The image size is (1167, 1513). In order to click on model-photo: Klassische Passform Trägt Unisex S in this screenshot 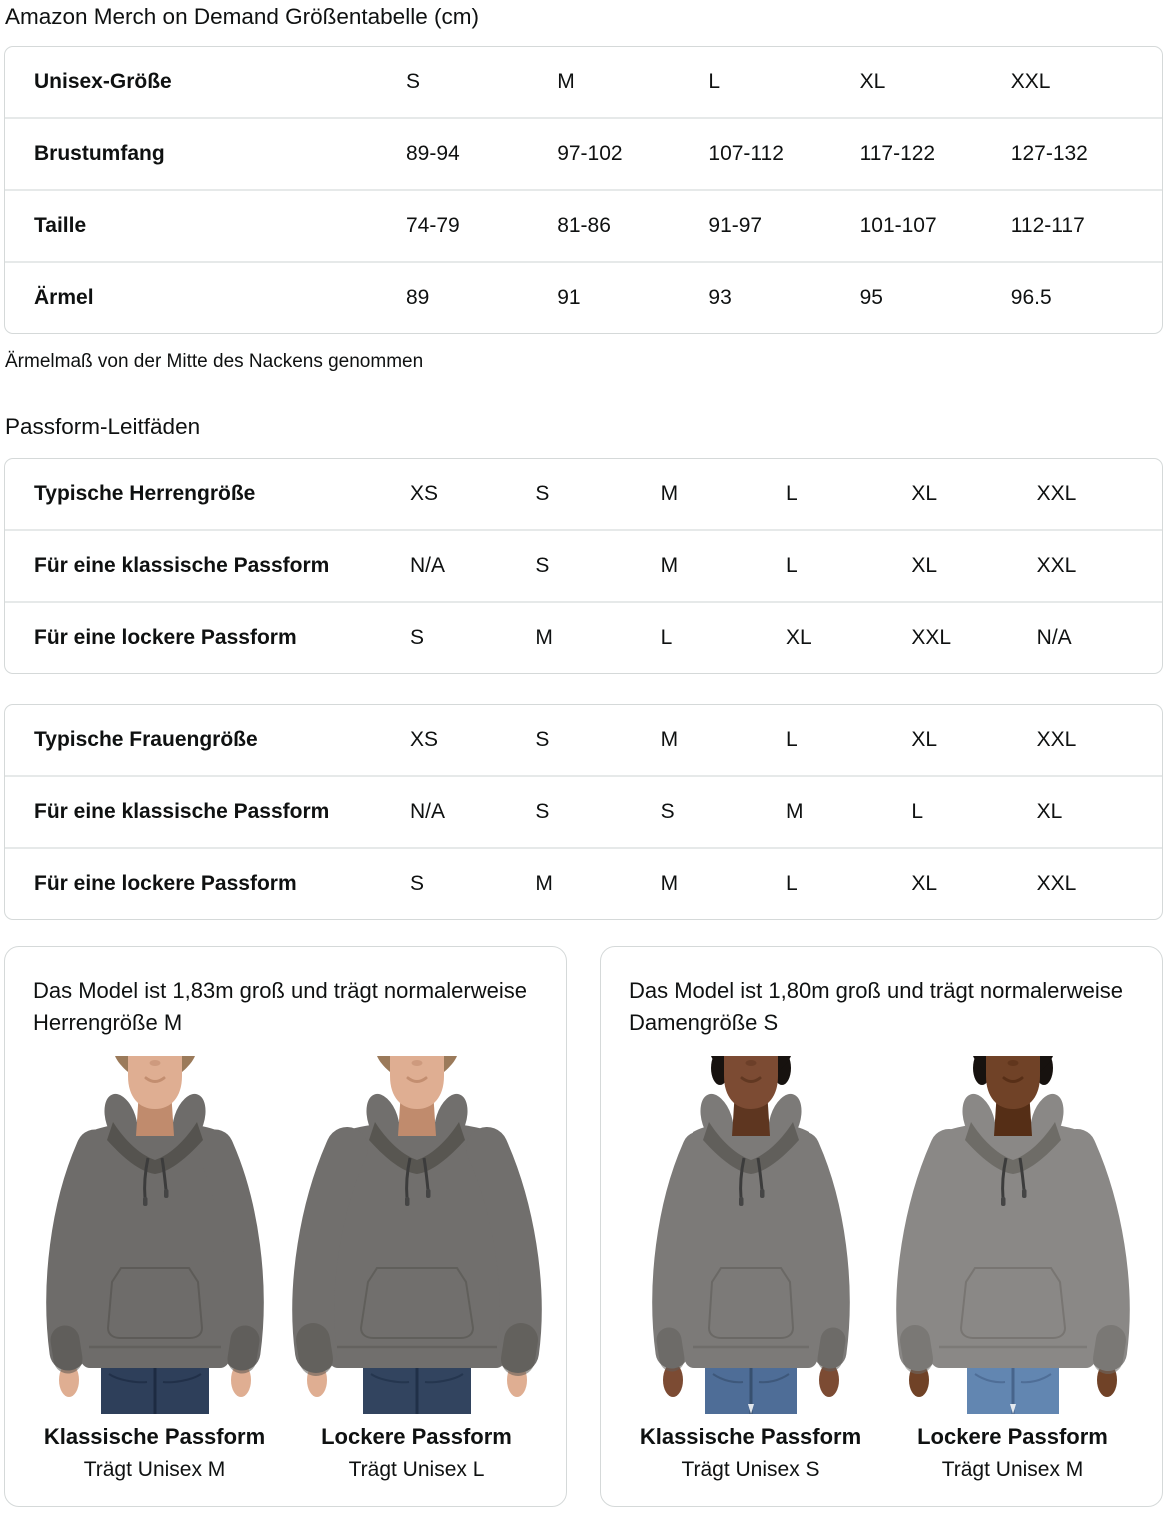, I will do `click(751, 1268)`.